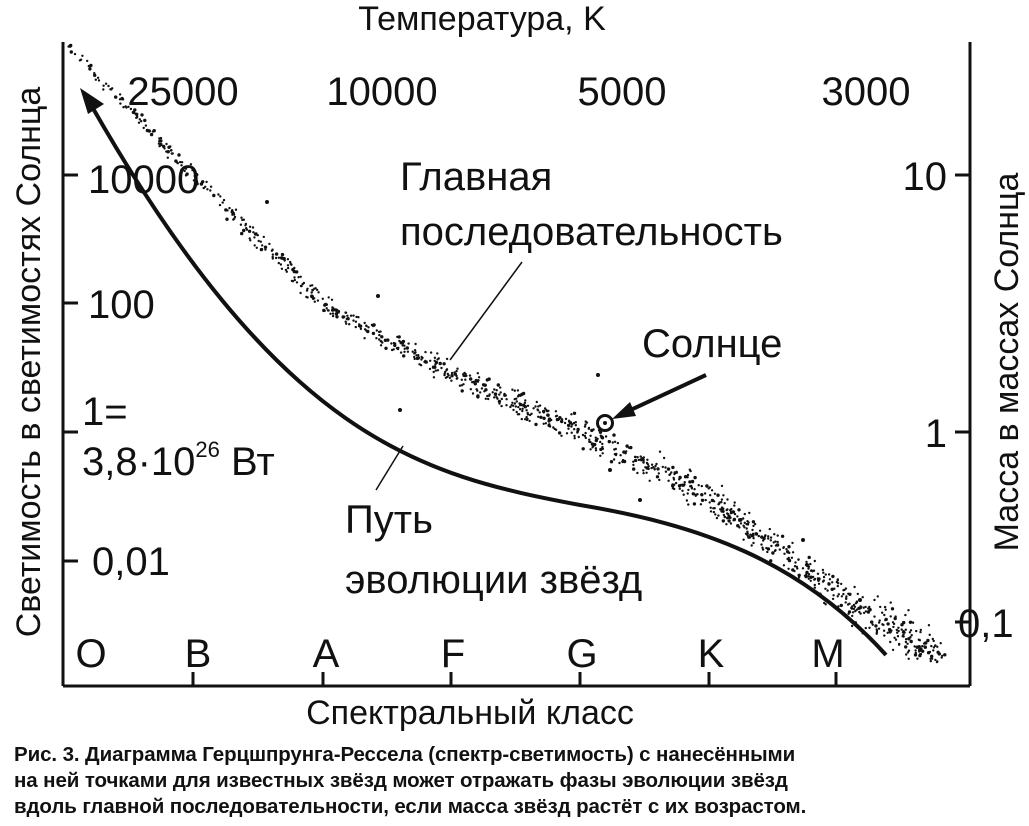 The height and width of the screenshot is (826, 1029). I want to click on left-tick-label: 0,01, so click(131, 562).